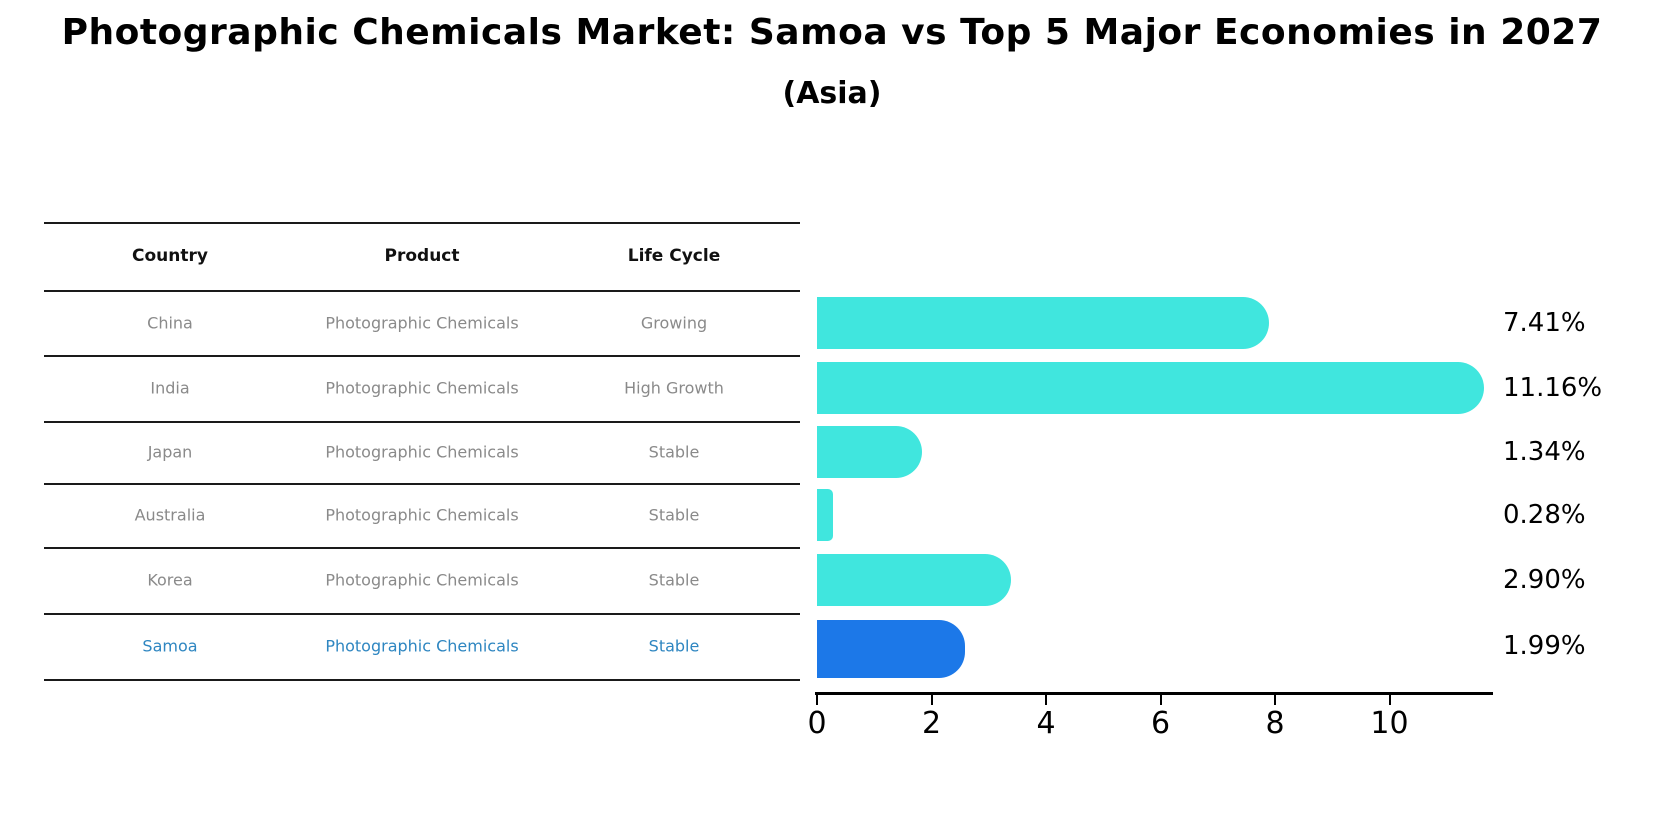 The width and height of the screenshot is (1664, 823). Describe the element at coordinates (931, 723) in the screenshot. I see `tick-label: 2` at that location.